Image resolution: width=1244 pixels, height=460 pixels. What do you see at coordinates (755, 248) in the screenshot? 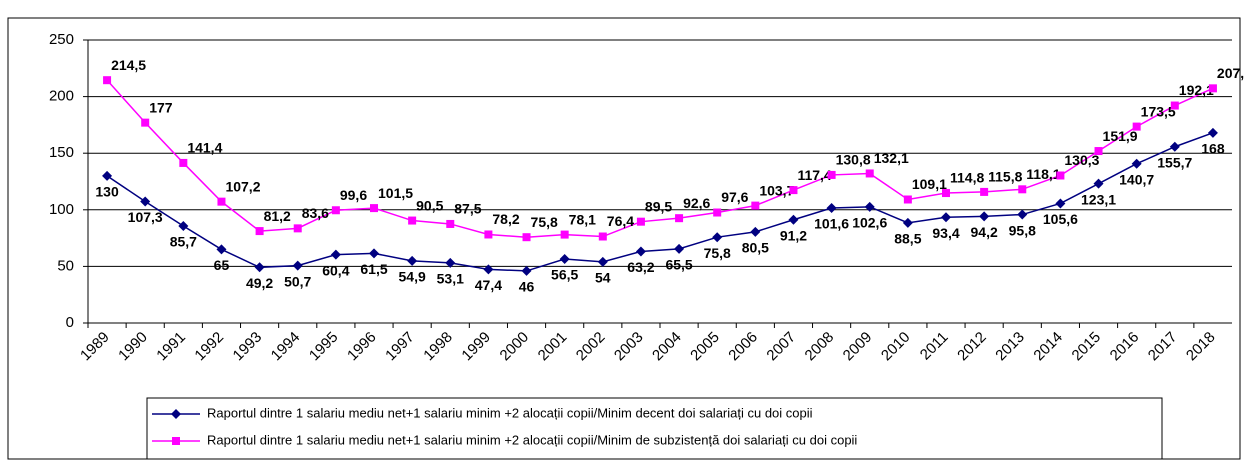
I see `value-label: 80,5` at bounding box center [755, 248].